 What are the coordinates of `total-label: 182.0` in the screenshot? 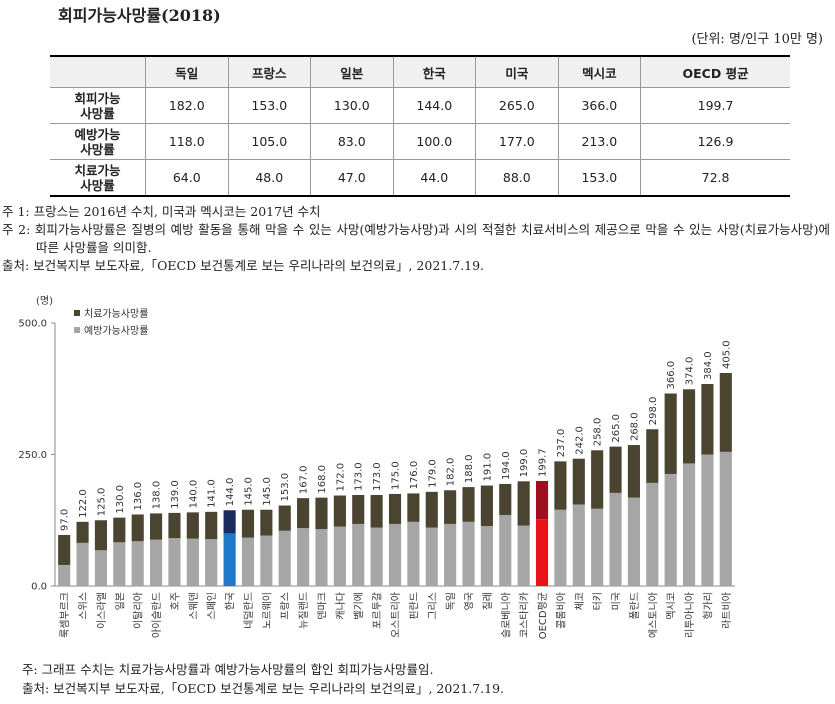 It's located at (451, 472).